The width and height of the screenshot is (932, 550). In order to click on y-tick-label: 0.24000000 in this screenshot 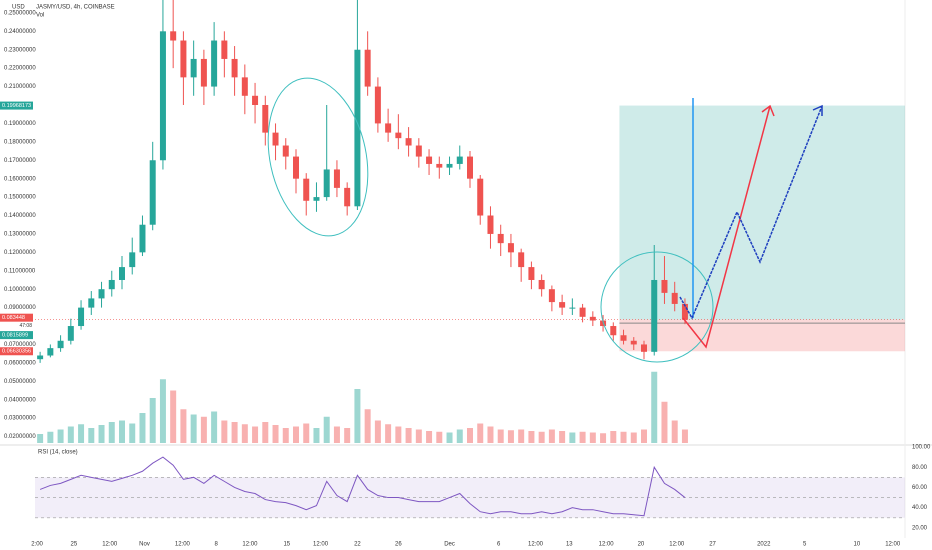, I will do `click(20, 32)`.